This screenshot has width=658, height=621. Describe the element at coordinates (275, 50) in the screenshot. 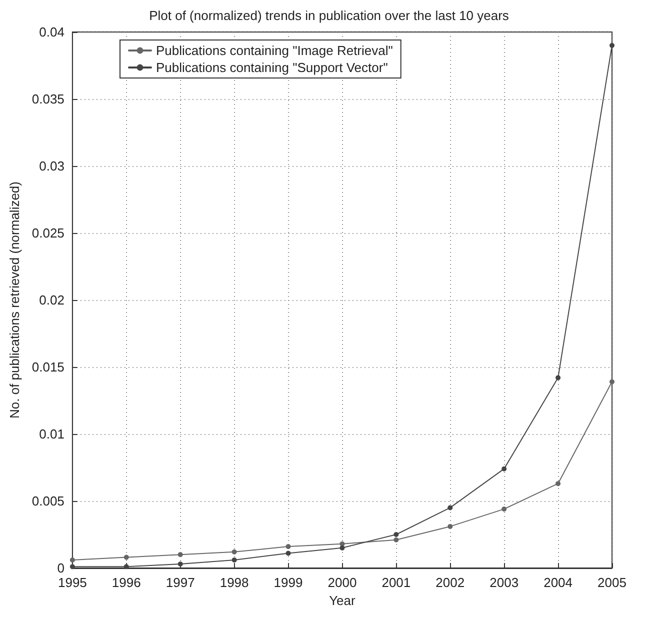

I see `legend-label: Publications containing "Image Retrieval"` at that location.